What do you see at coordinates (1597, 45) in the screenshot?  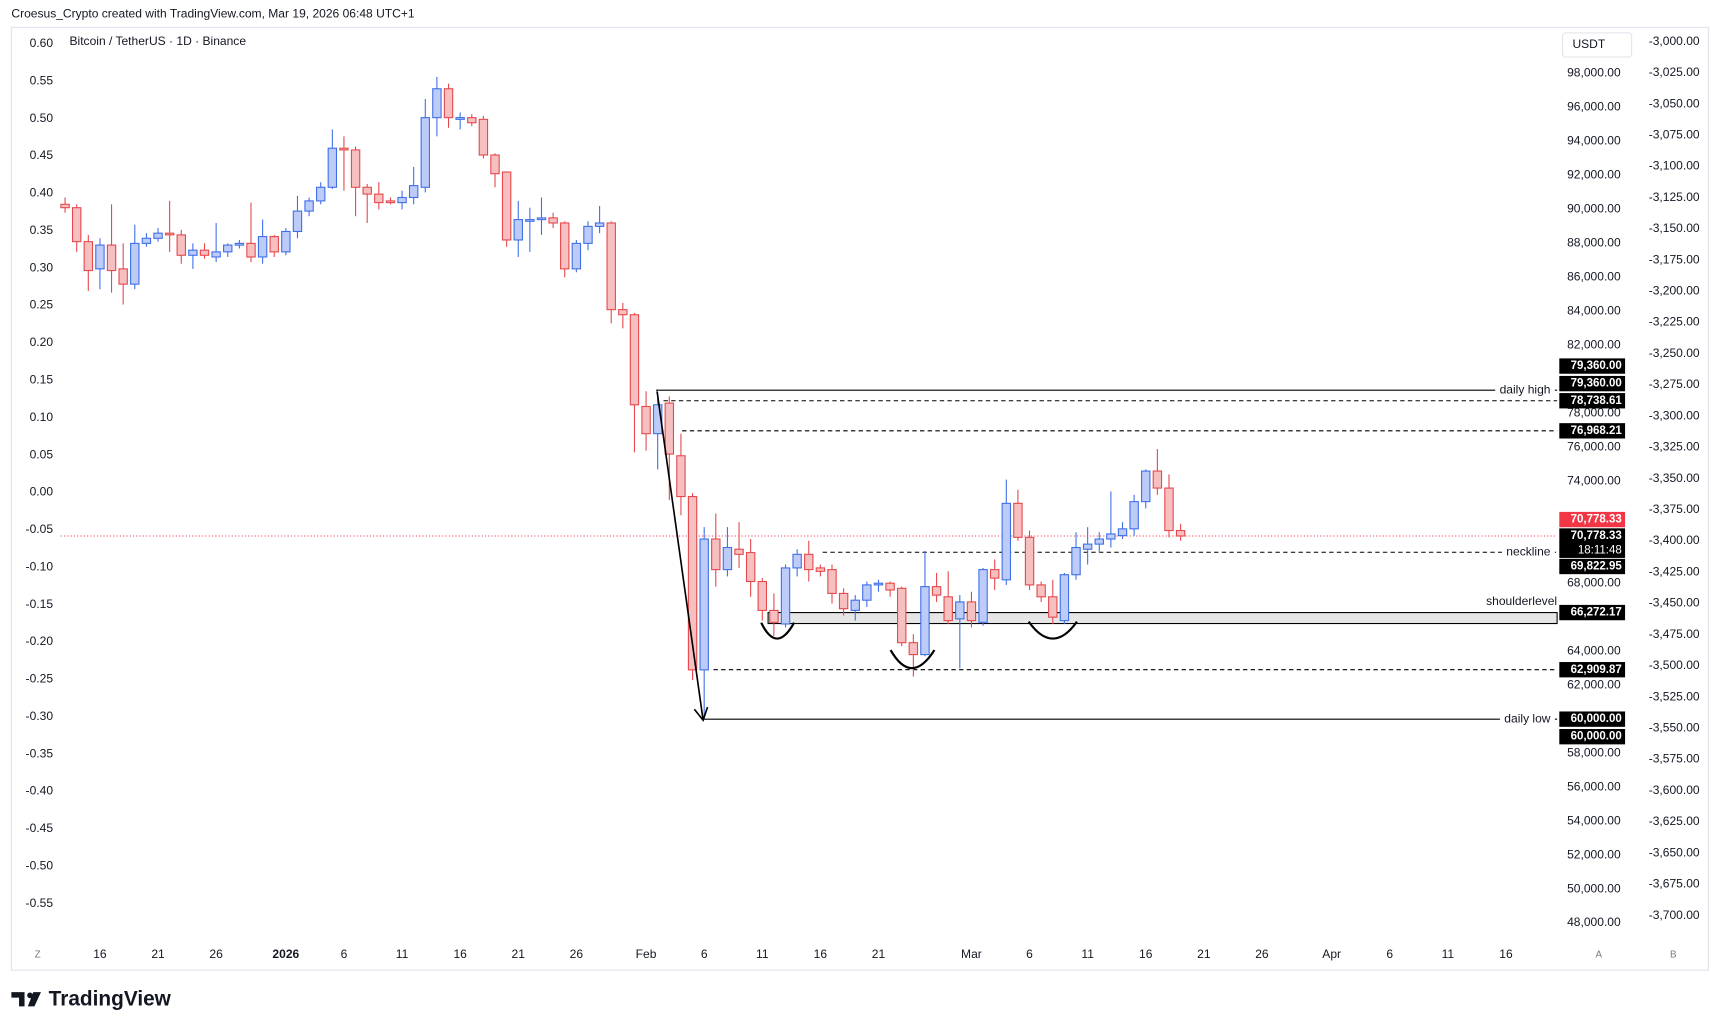 I see `currency-button` at bounding box center [1597, 45].